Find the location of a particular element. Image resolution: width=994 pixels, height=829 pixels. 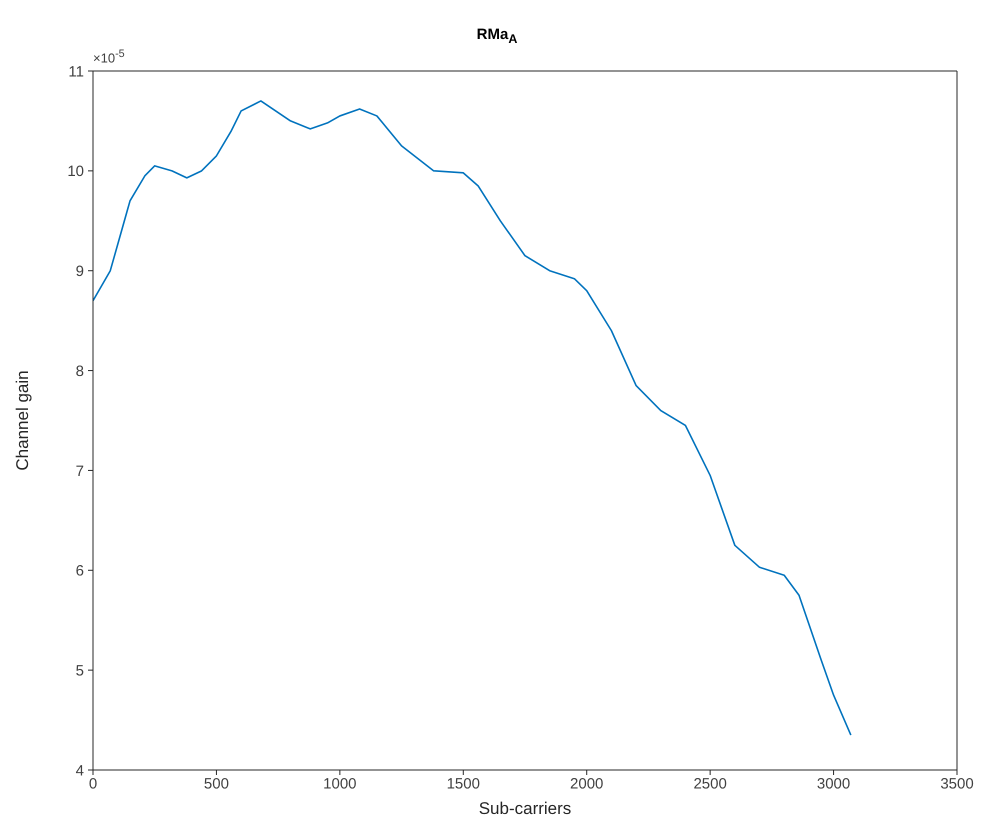

y-tick-label: 7 is located at coordinates (80, 471).